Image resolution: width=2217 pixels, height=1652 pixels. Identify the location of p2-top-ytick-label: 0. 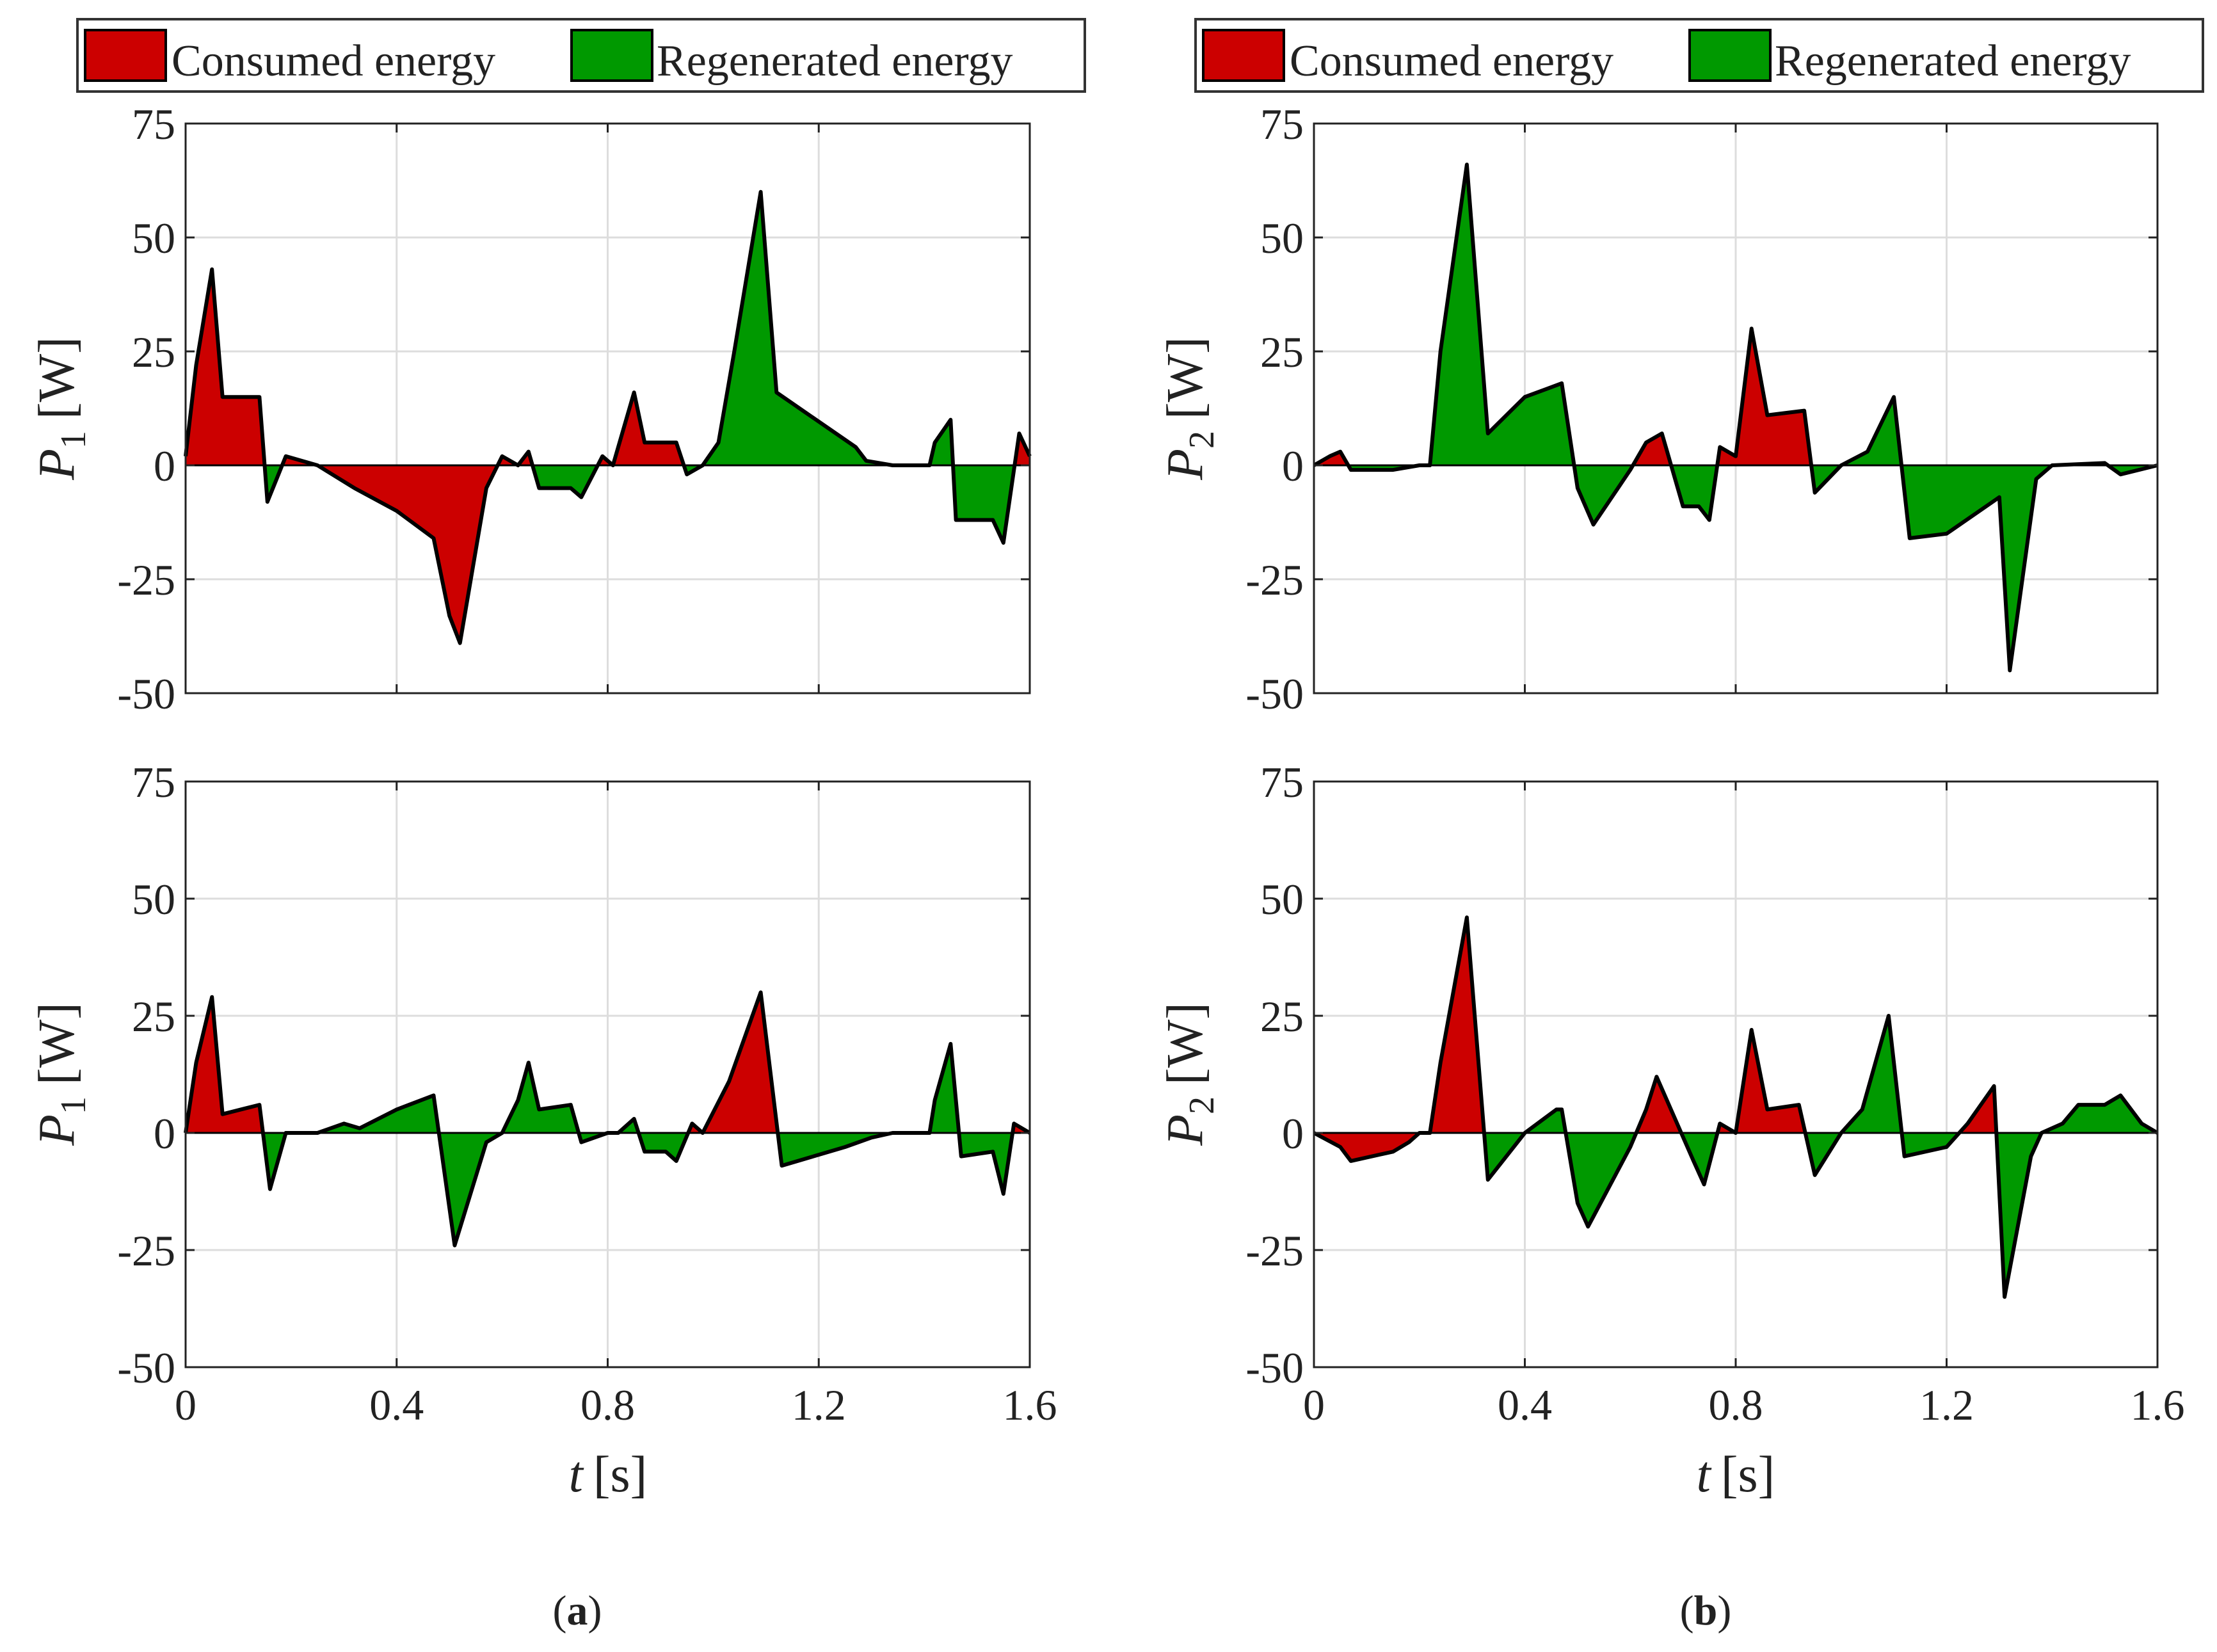
(1293, 466).